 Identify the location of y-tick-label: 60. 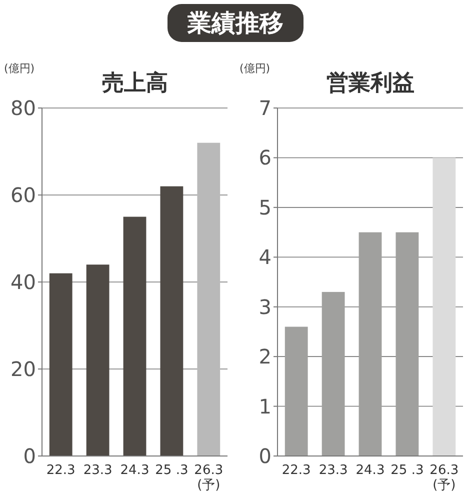
(23, 195).